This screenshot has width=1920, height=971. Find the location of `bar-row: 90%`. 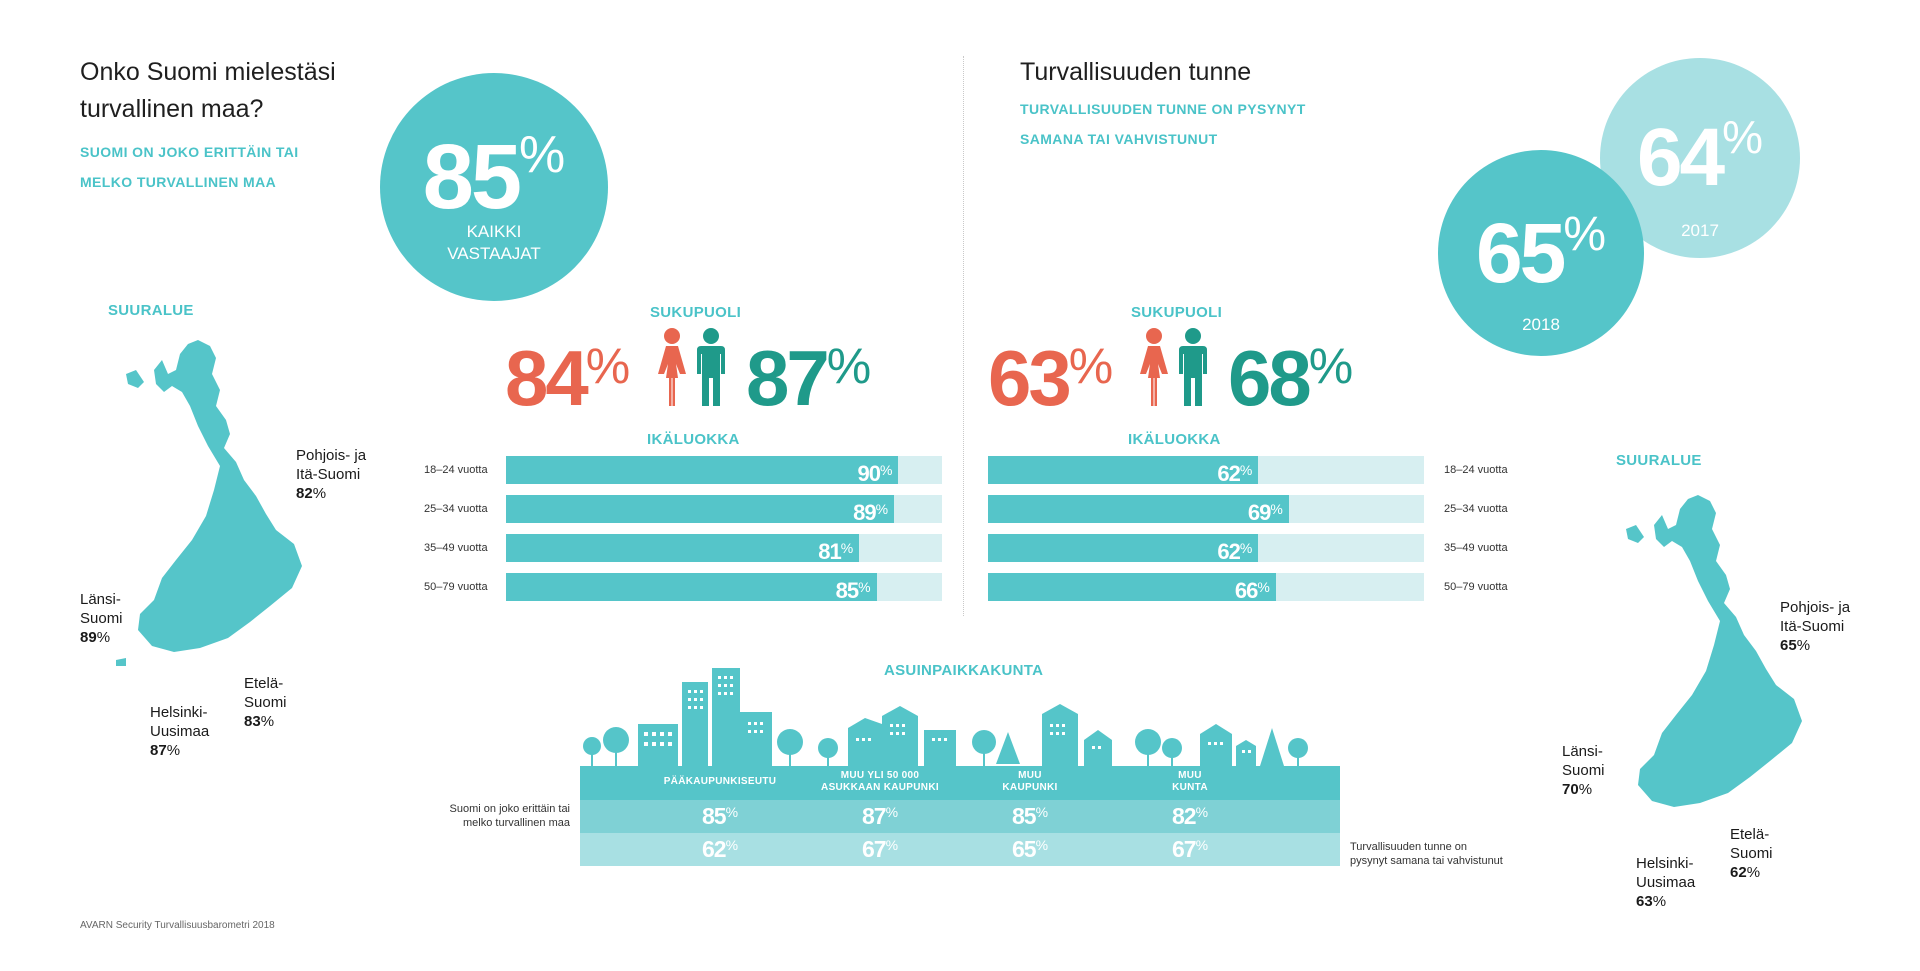

bar-row: 90% is located at coordinates (724, 471).